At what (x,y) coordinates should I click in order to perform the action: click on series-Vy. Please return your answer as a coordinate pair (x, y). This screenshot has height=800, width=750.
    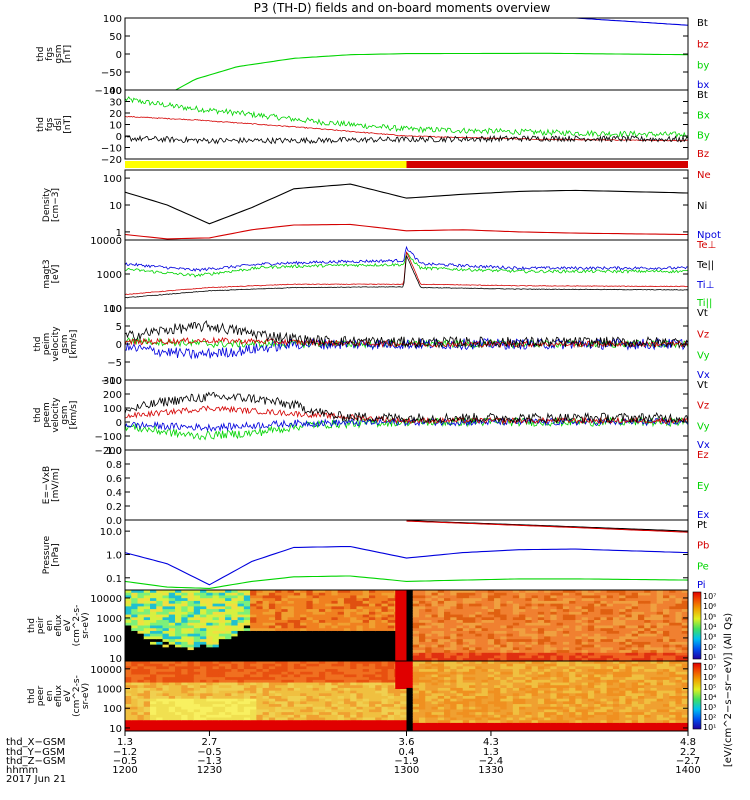
    Looking at the image, I should click on (406, 428).